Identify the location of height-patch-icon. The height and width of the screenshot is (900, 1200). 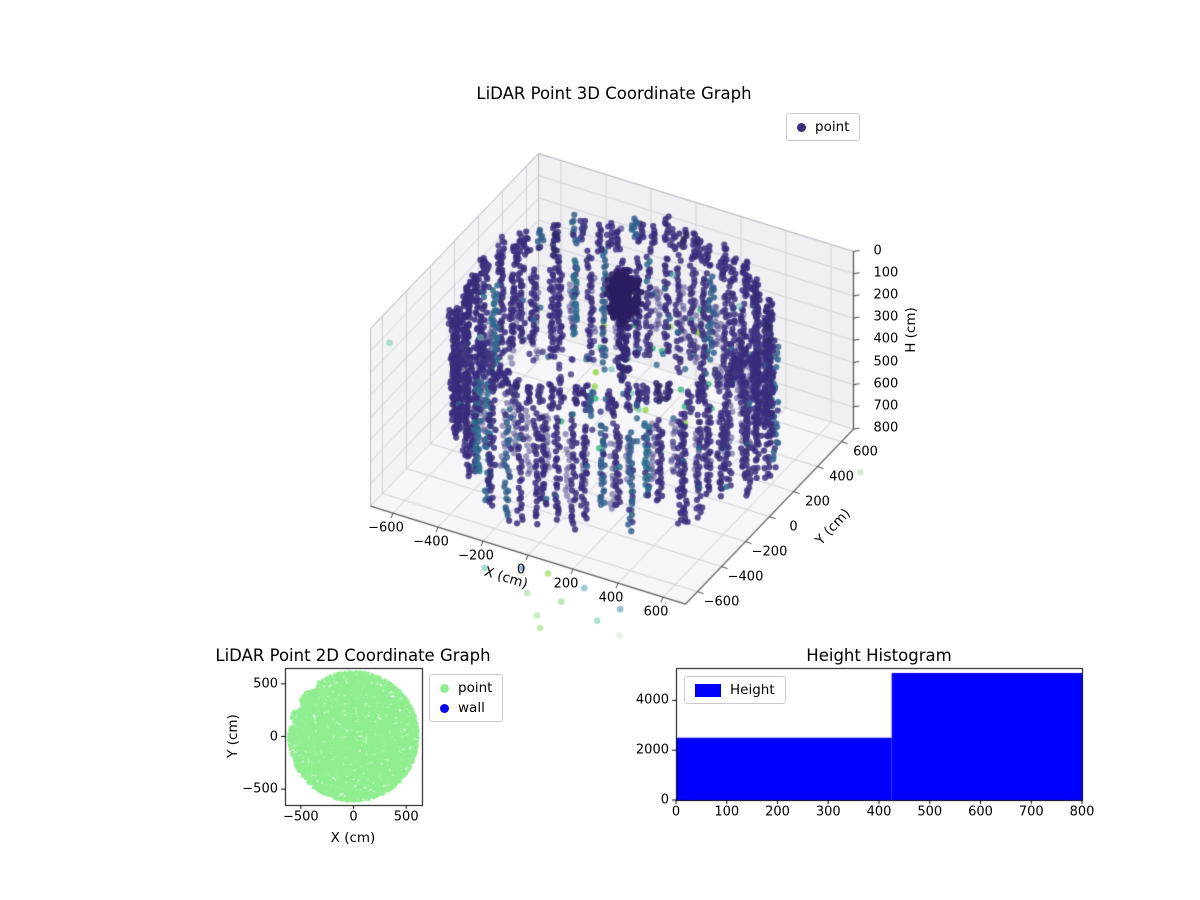
(708, 690).